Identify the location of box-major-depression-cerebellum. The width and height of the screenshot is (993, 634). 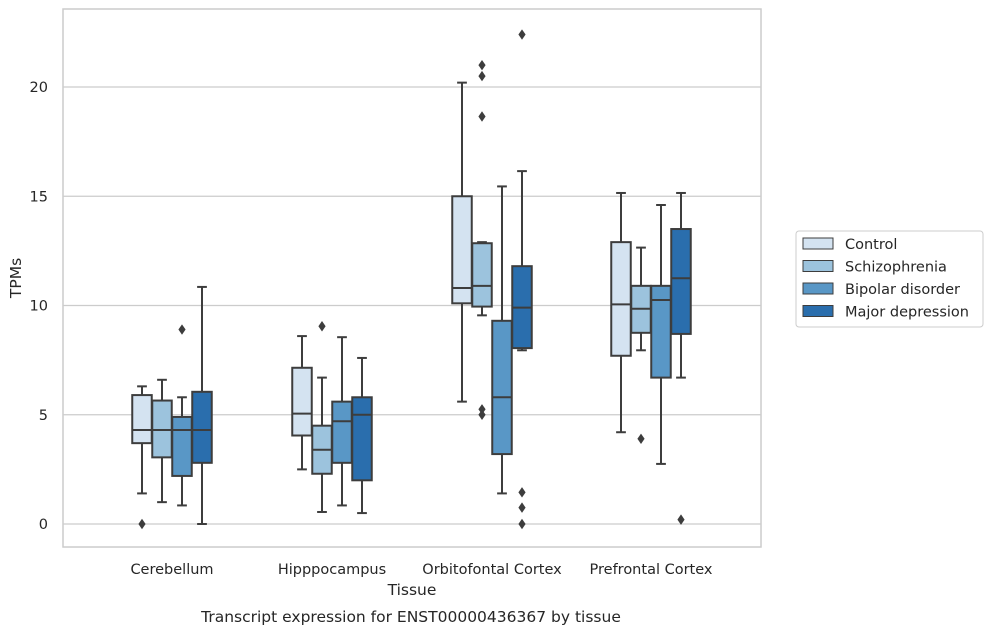
(202, 405).